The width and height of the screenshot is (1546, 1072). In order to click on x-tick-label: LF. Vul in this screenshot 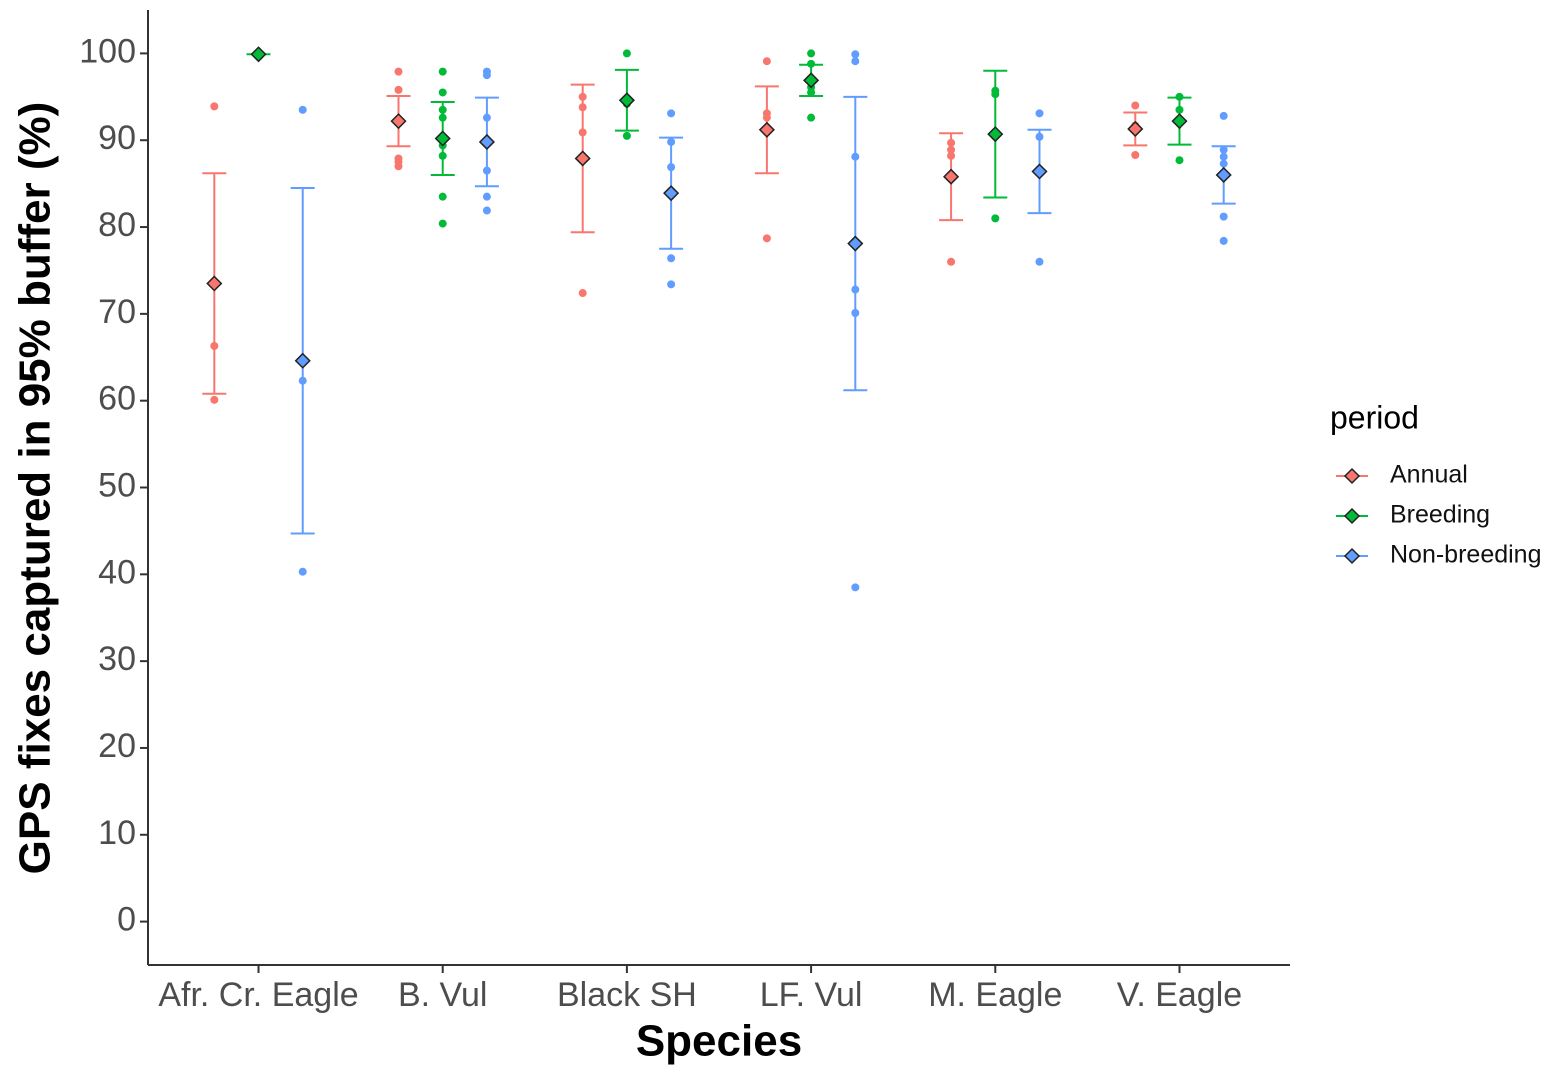, I will do `click(811, 995)`.